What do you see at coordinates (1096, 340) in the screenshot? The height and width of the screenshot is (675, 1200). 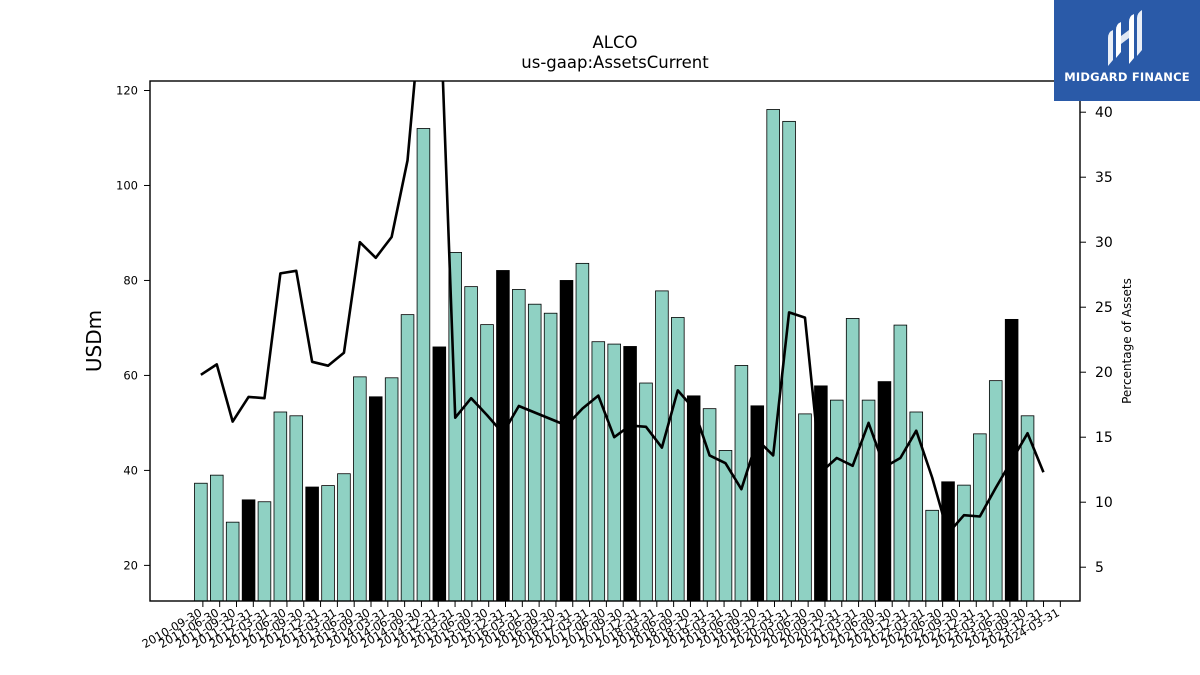 I see `right-axis-ticks: 5 10 15 20 25 30 35 40` at bounding box center [1096, 340].